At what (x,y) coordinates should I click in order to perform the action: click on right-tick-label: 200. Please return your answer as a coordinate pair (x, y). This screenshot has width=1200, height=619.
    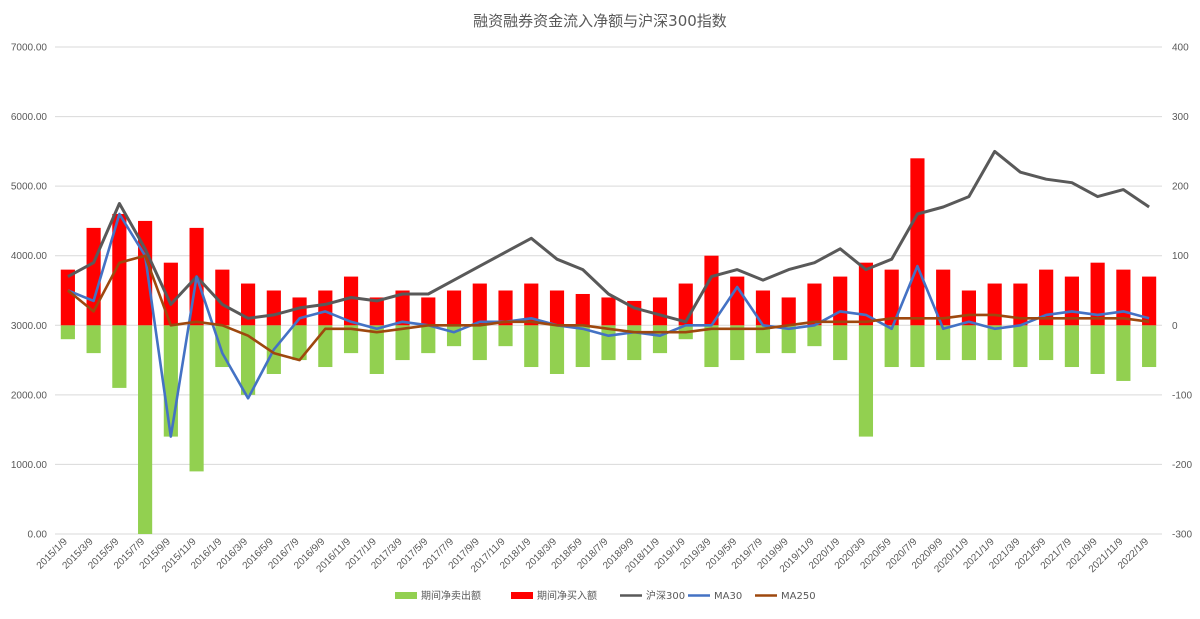
    Looking at the image, I should click on (1180, 187).